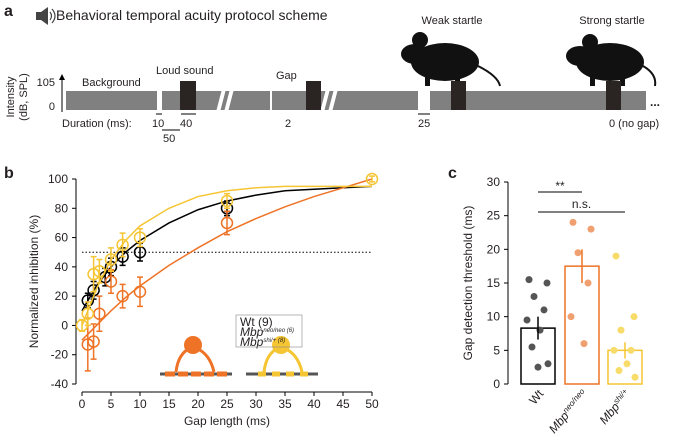  What do you see at coordinates (536, 396) in the screenshot?
I see `label-main: Wt` at bounding box center [536, 396].